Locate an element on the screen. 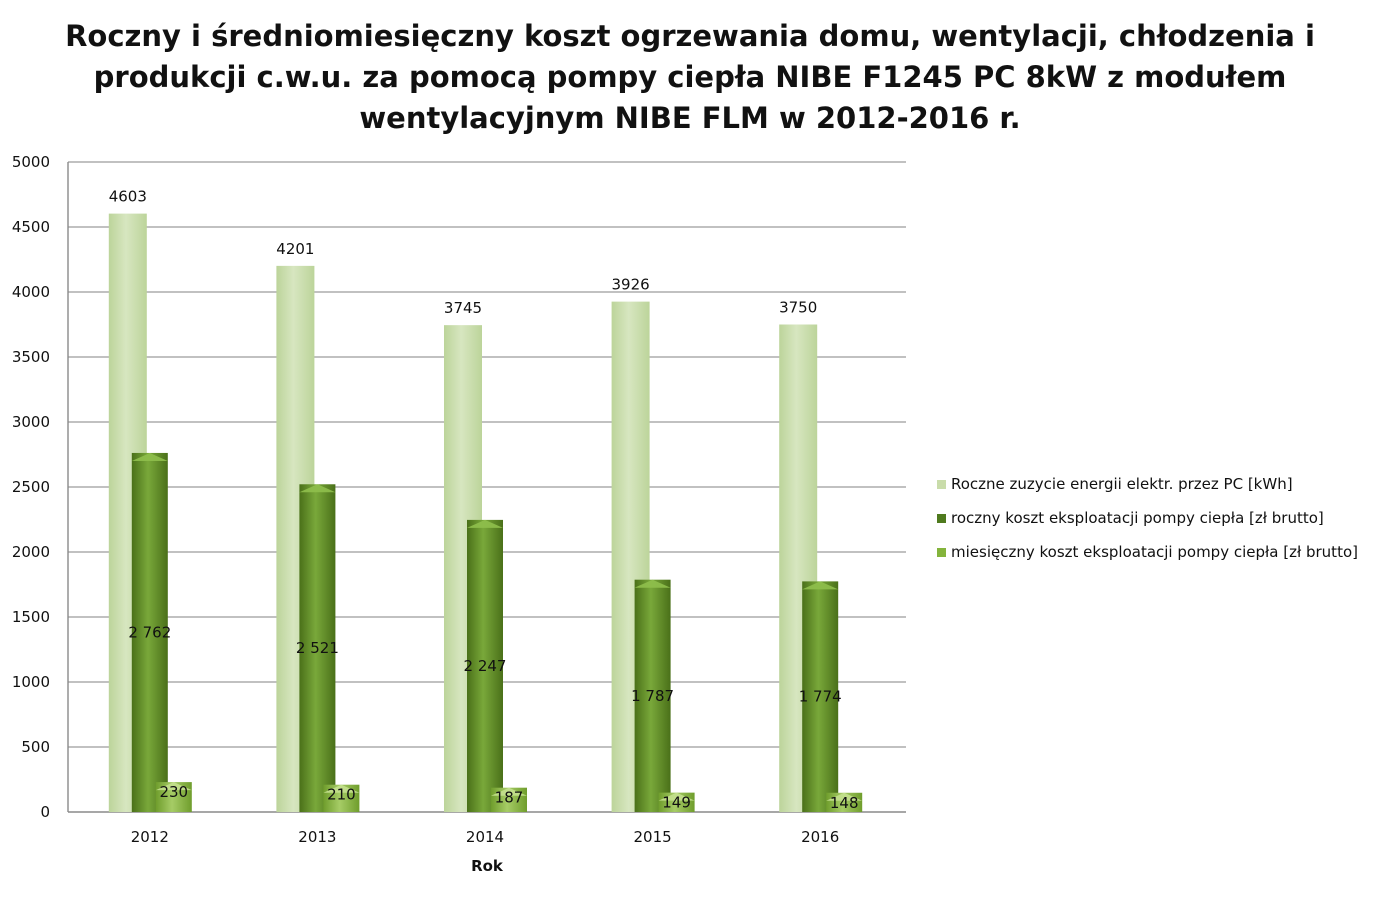  bar-roczny-2016 is located at coordinates (820, 696).